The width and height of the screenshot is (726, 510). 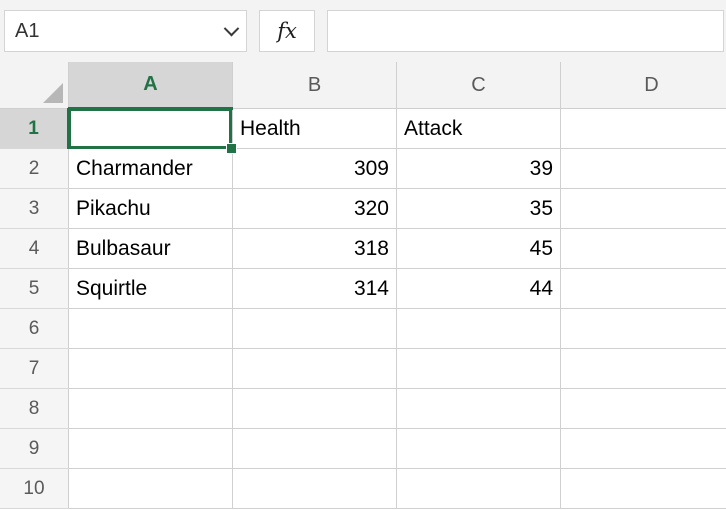 I want to click on sheet-row: 3 Pikachu 320 35, so click(x=363, y=208).